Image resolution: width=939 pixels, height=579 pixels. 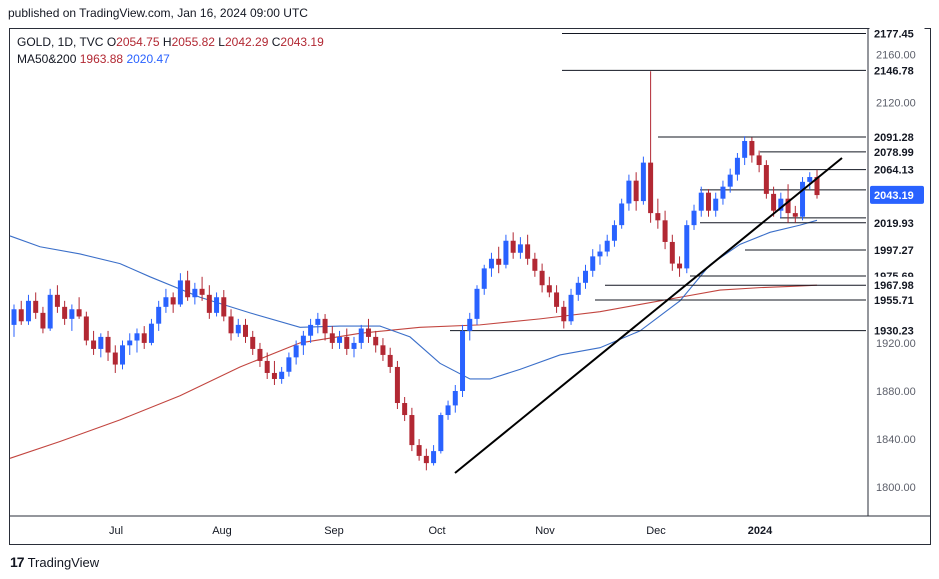 I want to click on x-tick-label: 2024, so click(x=760, y=531).